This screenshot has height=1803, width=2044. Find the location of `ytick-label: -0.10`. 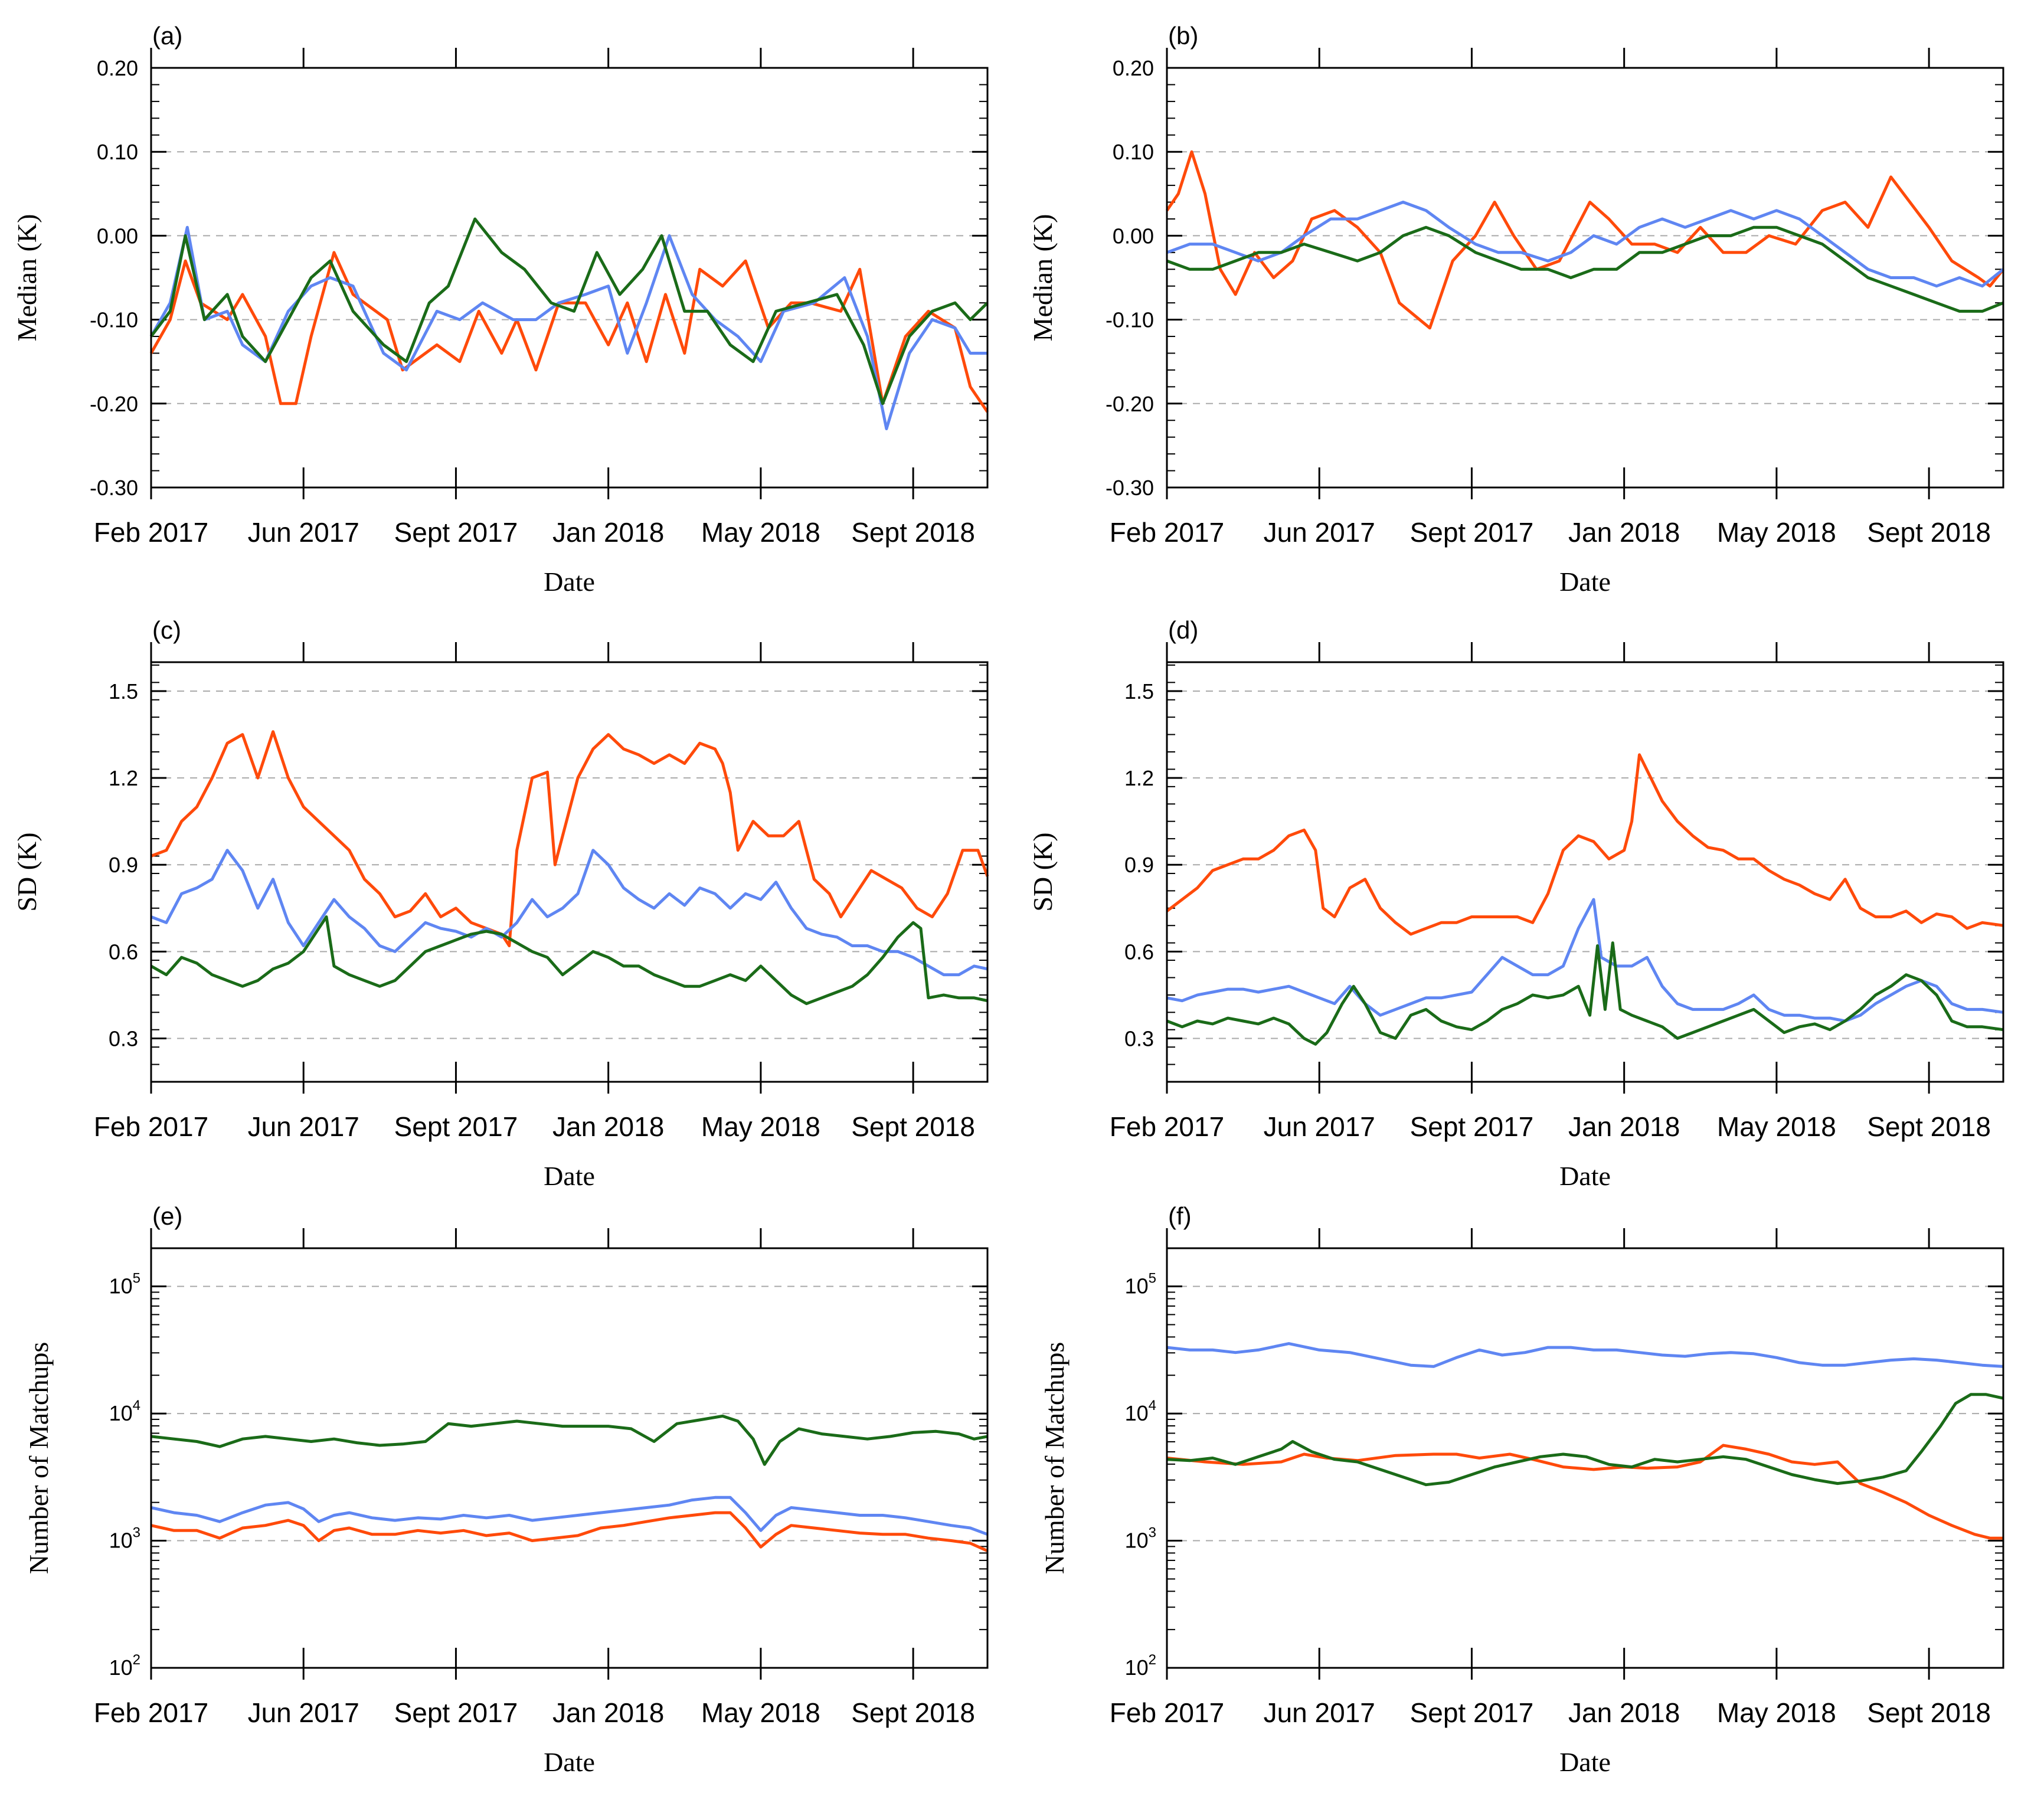

ytick-label: -0.10 is located at coordinates (1130, 320).